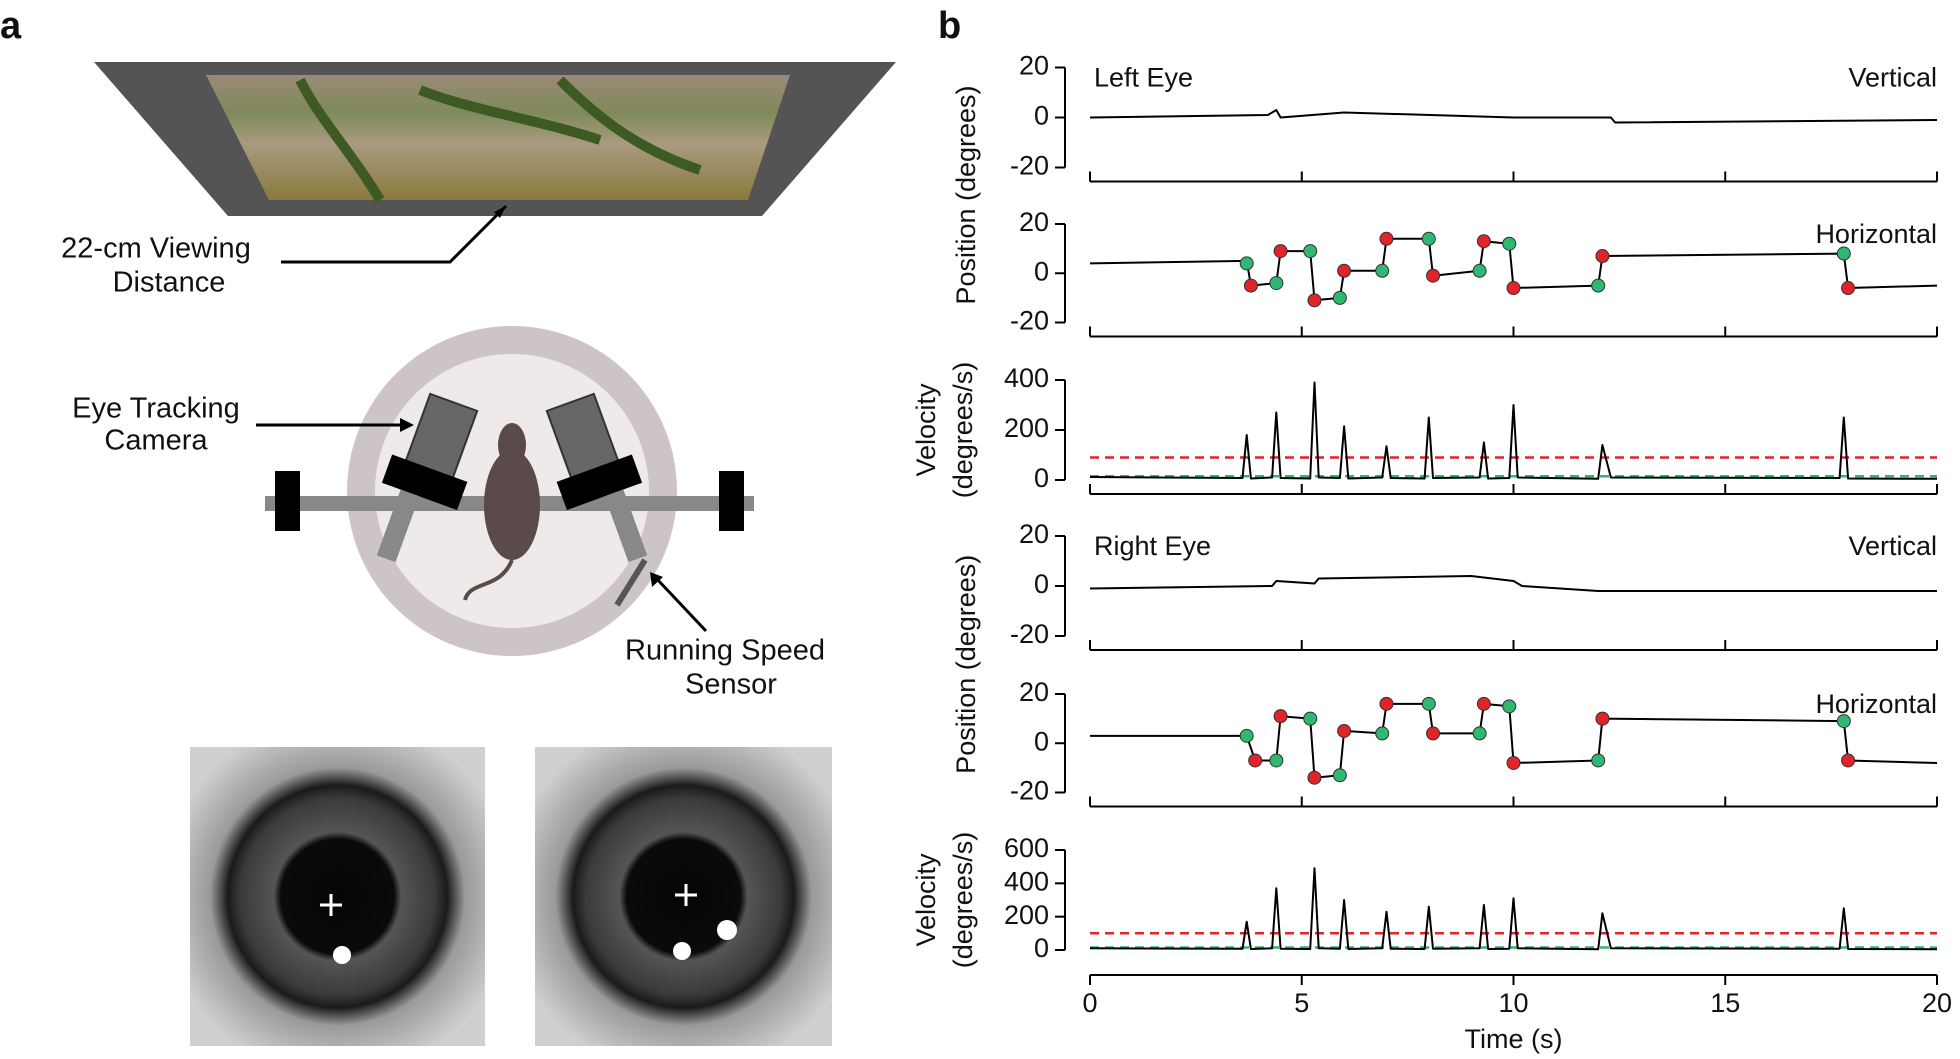 This screenshot has height=1059, width=1960. I want to click on viewing-label: 22-cm Viewing, so click(156, 249).